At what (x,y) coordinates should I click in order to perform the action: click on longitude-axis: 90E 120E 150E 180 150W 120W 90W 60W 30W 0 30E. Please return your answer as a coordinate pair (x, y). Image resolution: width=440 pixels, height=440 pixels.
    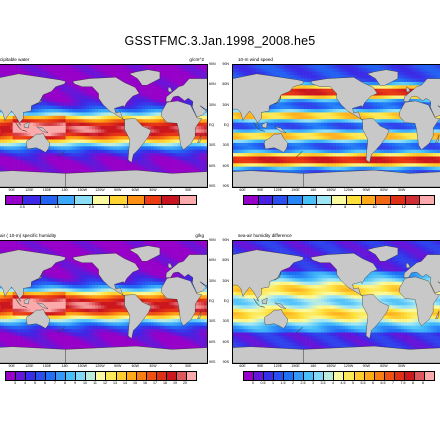
    Looking at the image, I should click on (103, 190).